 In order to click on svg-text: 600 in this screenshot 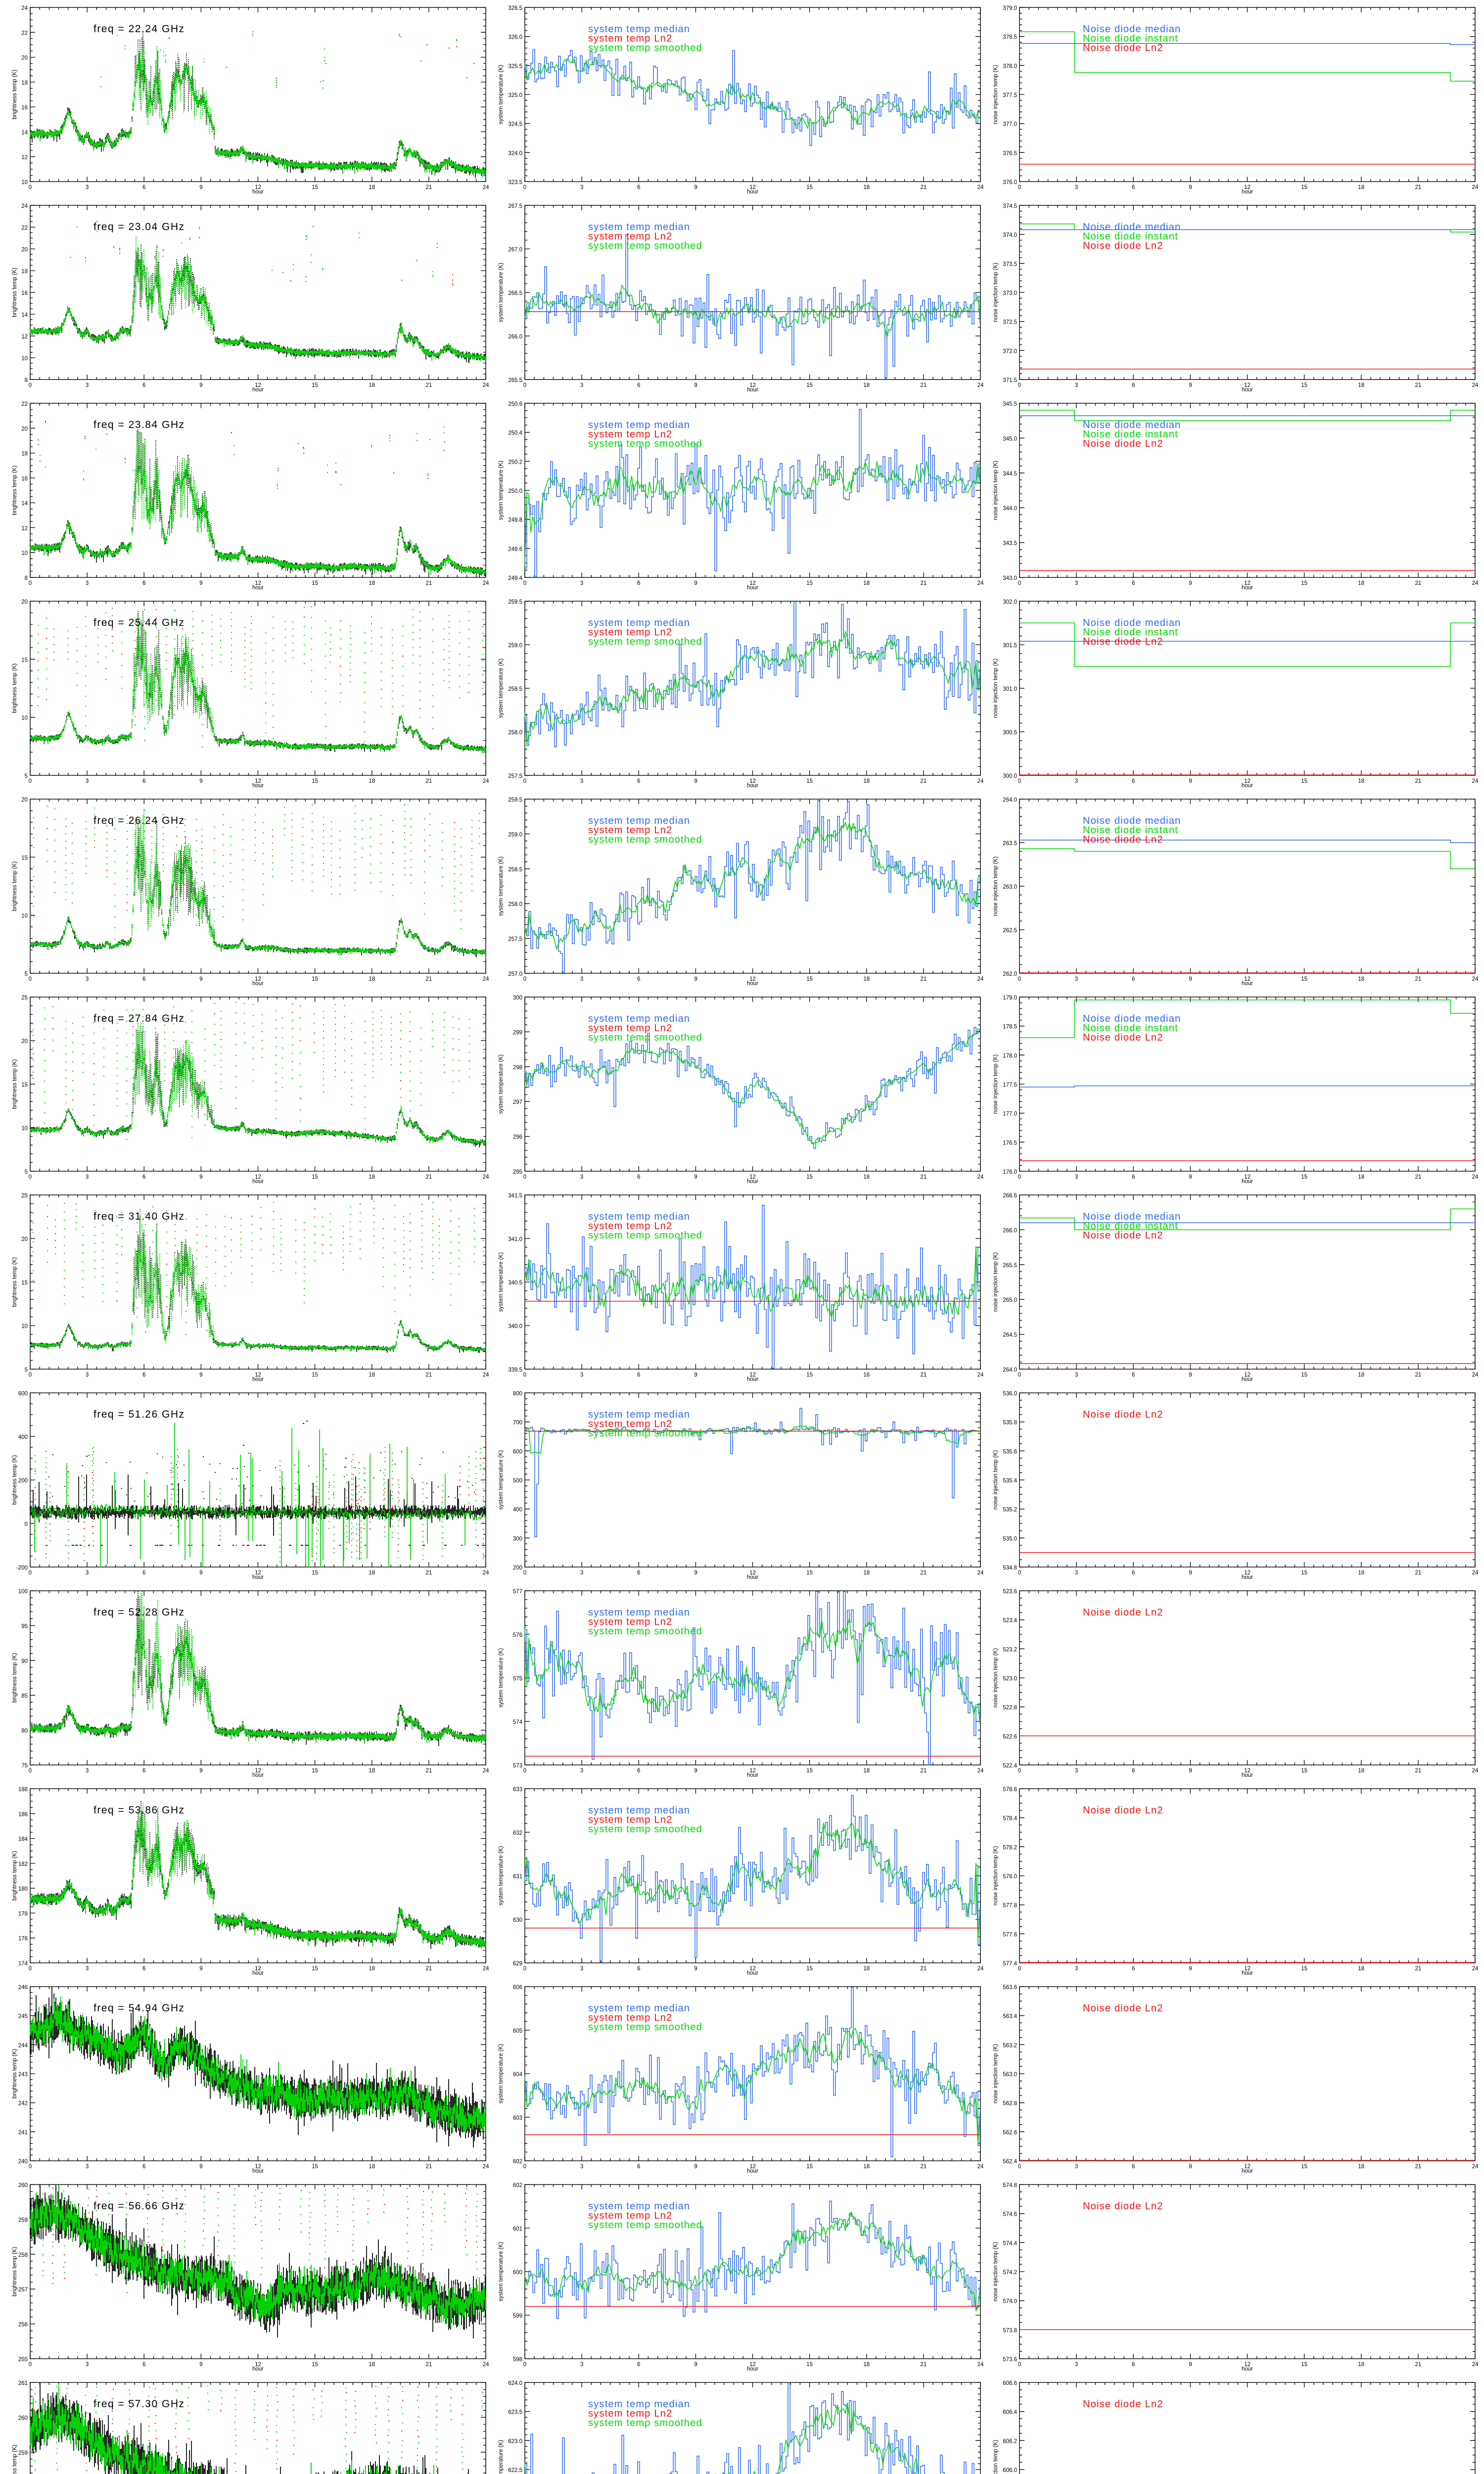, I will do `click(517, 1452)`.